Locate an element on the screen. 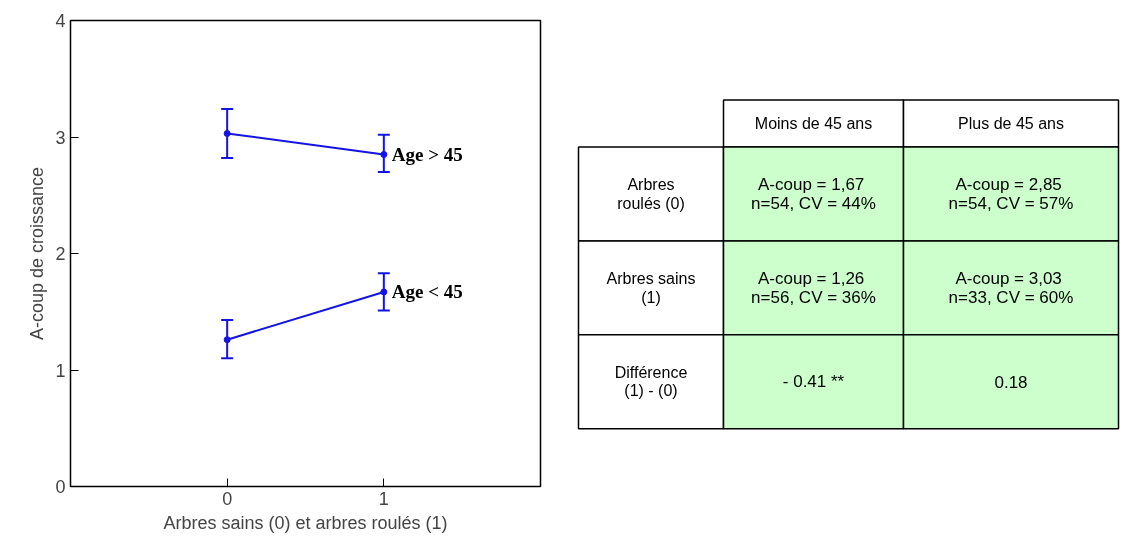 The image size is (1142, 556). x-axis-title: Arbres sains (0) et arbres roulés (1) is located at coordinates (305, 522).